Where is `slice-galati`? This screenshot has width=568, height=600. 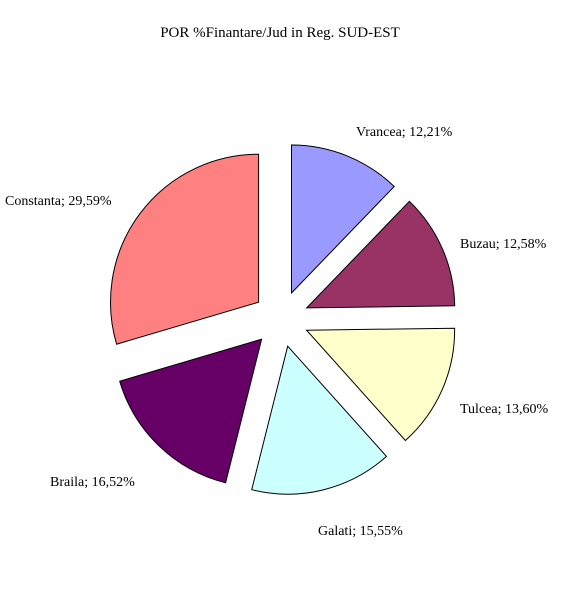 slice-galati is located at coordinates (319, 420).